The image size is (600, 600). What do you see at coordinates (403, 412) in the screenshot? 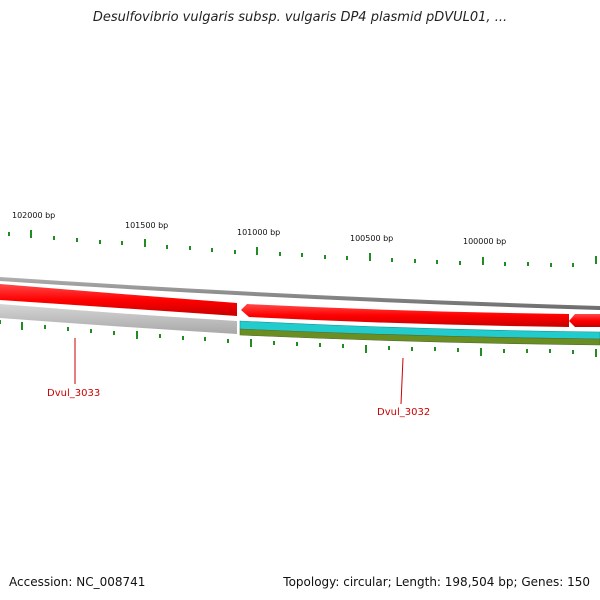
I see `gene-label: Dvul_3032` at bounding box center [403, 412].